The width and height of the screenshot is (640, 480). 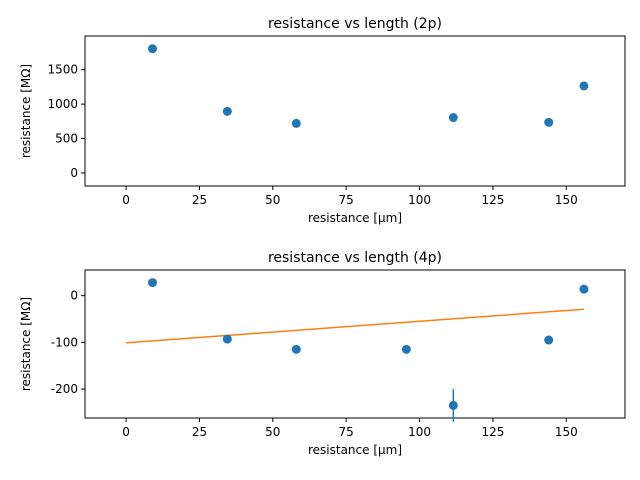 I want to click on chart-title: resistance vs length (4p), so click(x=355, y=258).